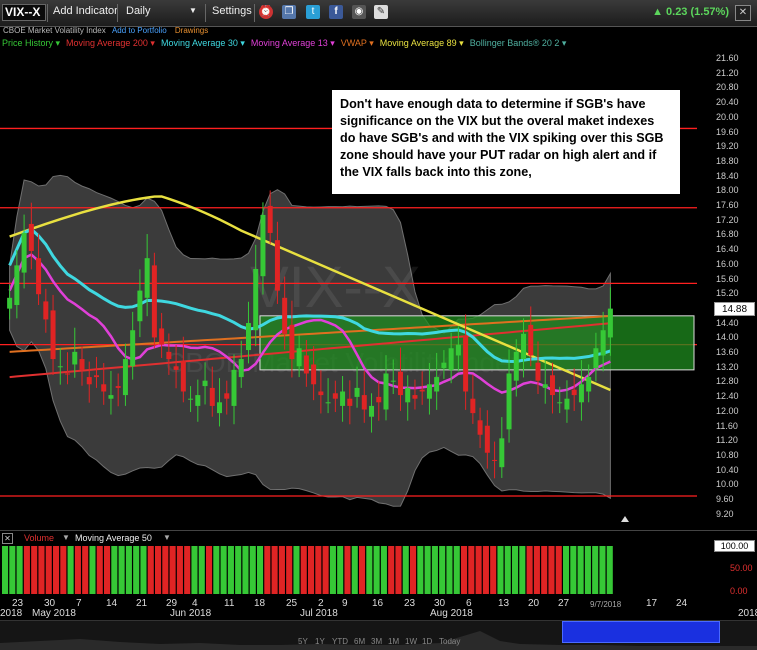  What do you see at coordinates (7, 538) in the screenshot?
I see `collapse-icon: ✕` at bounding box center [7, 538].